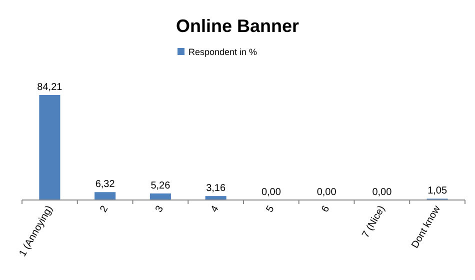 This screenshot has width=475, height=280. I want to click on x-tick-label: 3, so click(160, 209).